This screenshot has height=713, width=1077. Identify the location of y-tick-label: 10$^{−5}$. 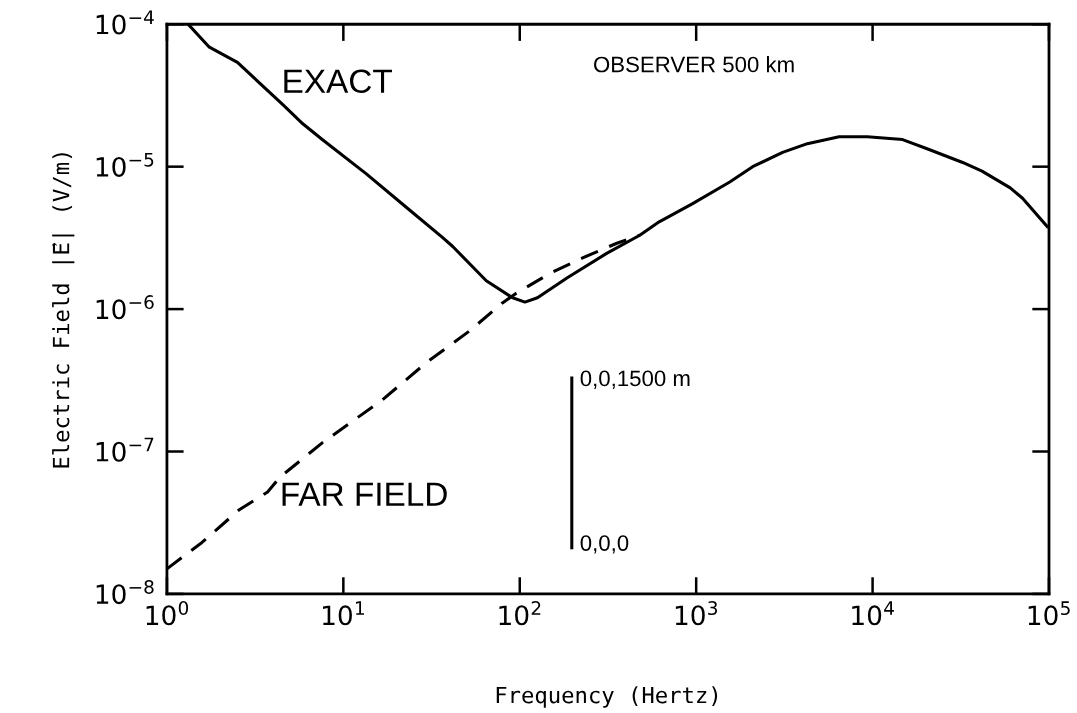
(125, 164).